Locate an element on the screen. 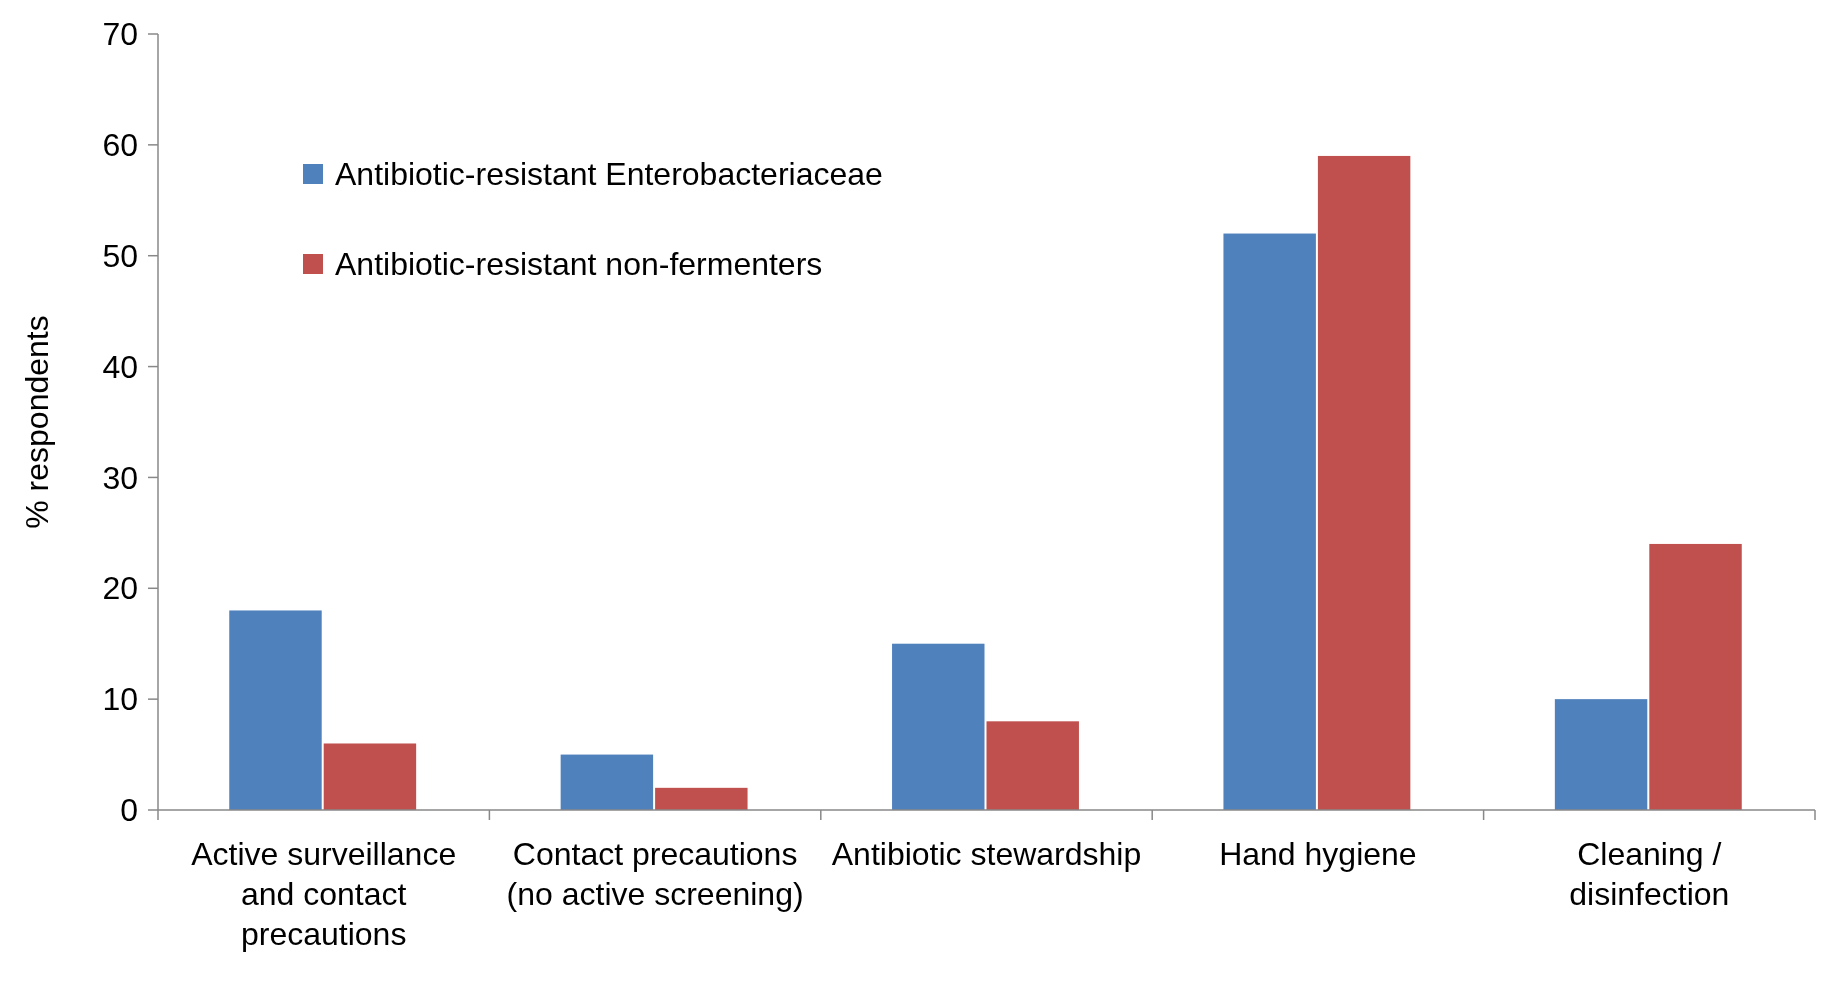  x-tick-label: Antibiotic stewardship is located at coordinates (986, 854).